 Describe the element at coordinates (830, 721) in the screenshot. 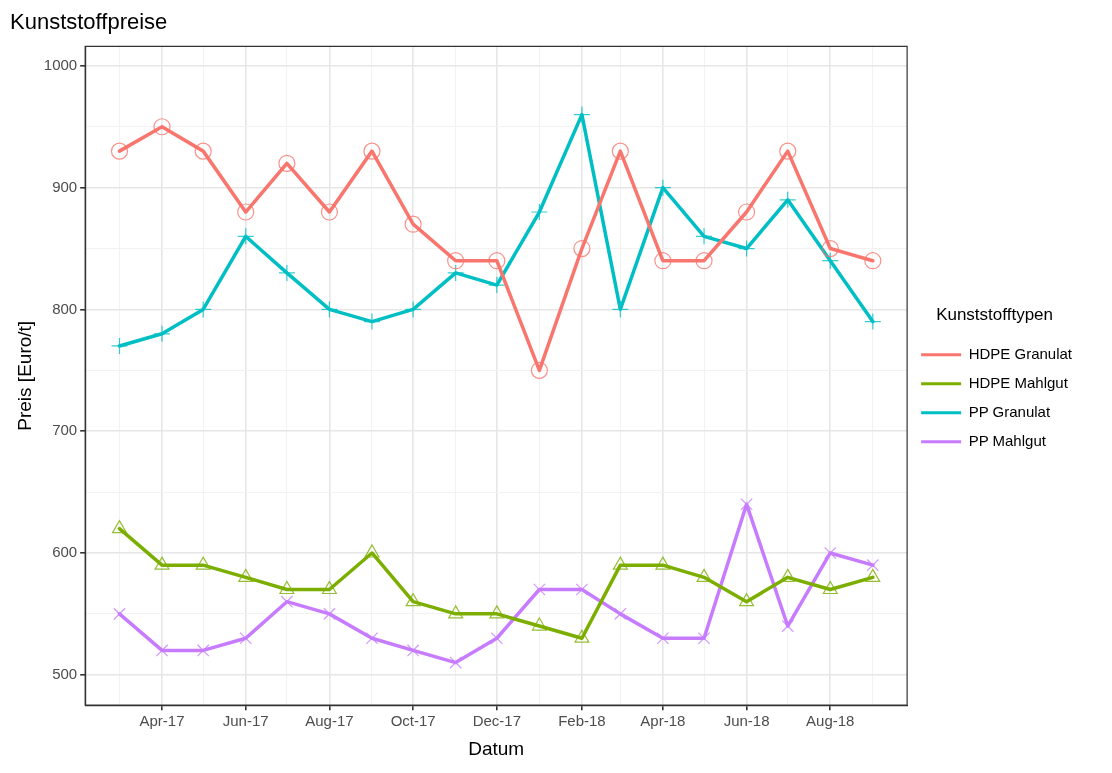

I see `x-tick-label: Aug-18` at that location.